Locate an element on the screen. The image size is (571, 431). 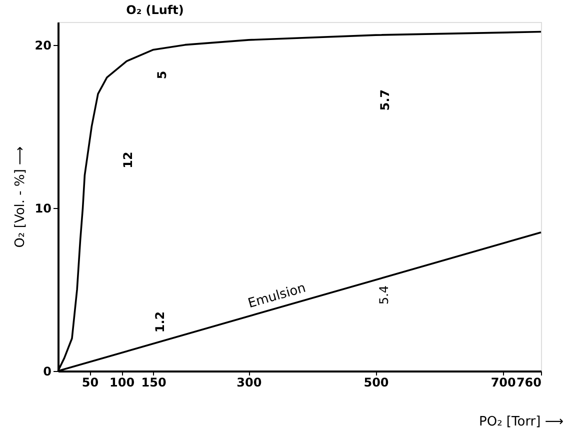
text: O₂ (Luft) is located at coordinates (155, 10).